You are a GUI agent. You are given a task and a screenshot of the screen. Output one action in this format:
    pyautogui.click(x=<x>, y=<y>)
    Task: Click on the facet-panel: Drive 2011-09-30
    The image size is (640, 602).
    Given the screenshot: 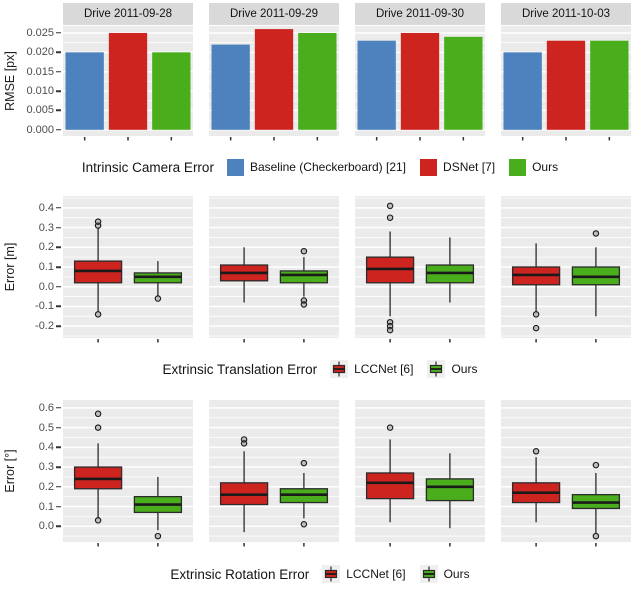 What is the action you would take?
    pyautogui.click(x=420, y=72)
    